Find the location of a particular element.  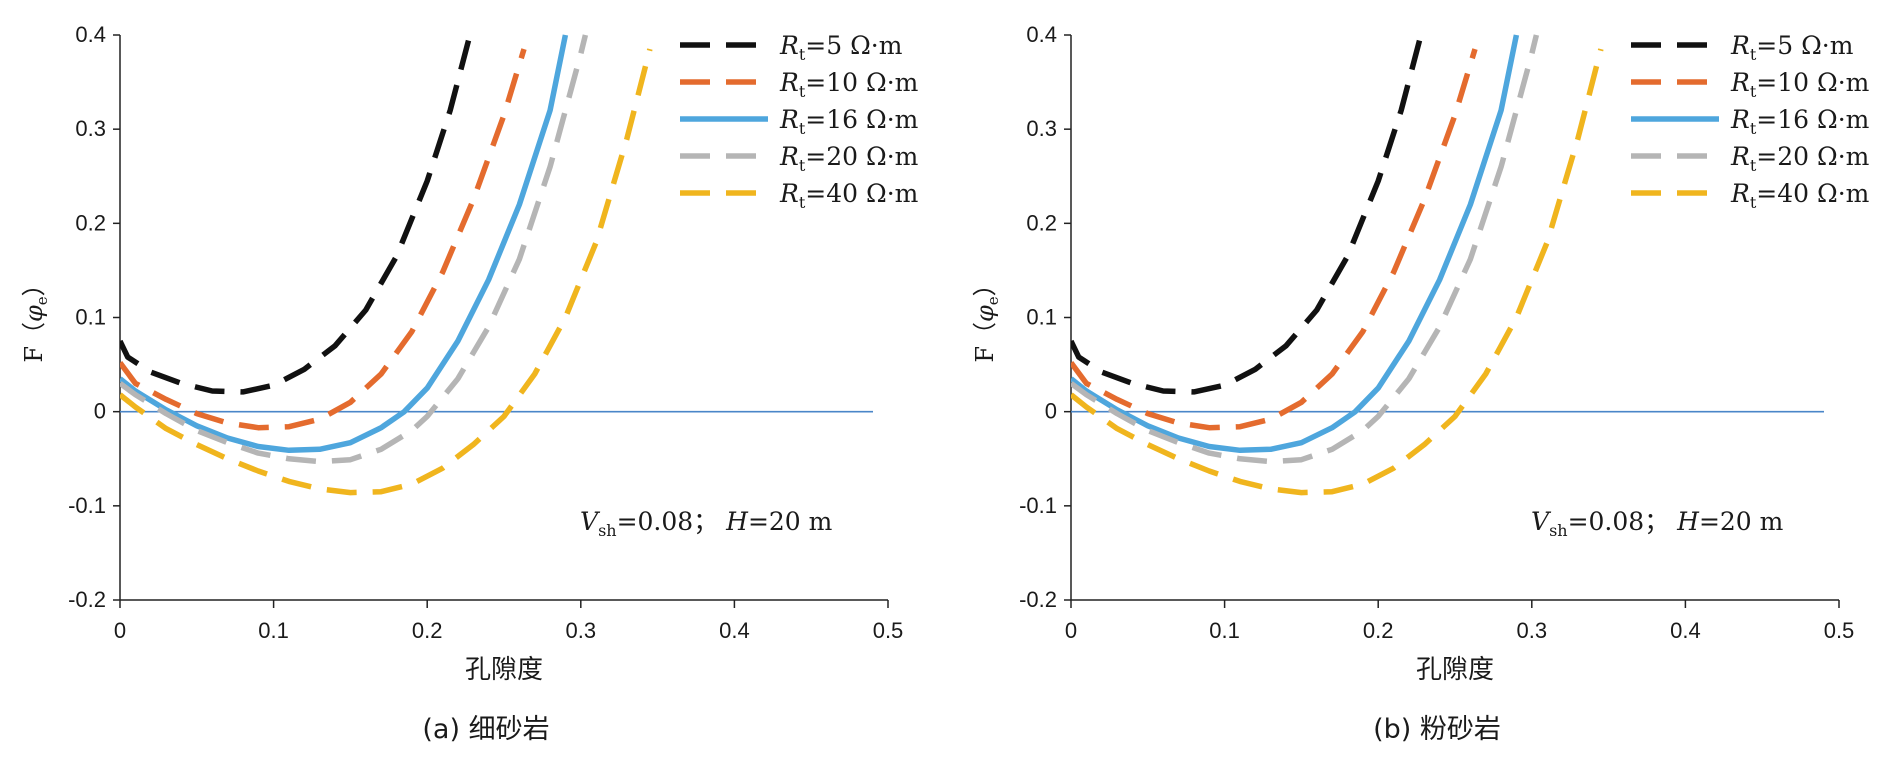

figure-caption: (a) 细砂岩 is located at coordinates (485, 729).